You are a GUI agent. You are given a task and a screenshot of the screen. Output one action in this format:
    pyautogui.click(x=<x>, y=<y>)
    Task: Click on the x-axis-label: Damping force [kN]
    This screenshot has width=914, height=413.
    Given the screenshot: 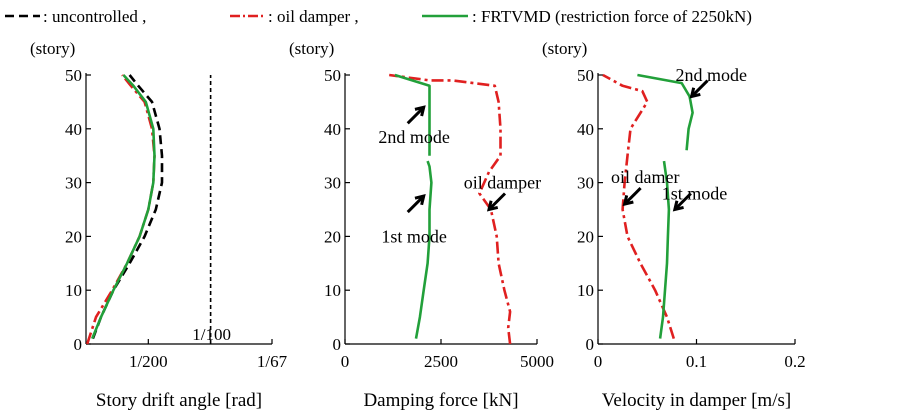 What is the action you would take?
    pyautogui.click(x=440, y=400)
    